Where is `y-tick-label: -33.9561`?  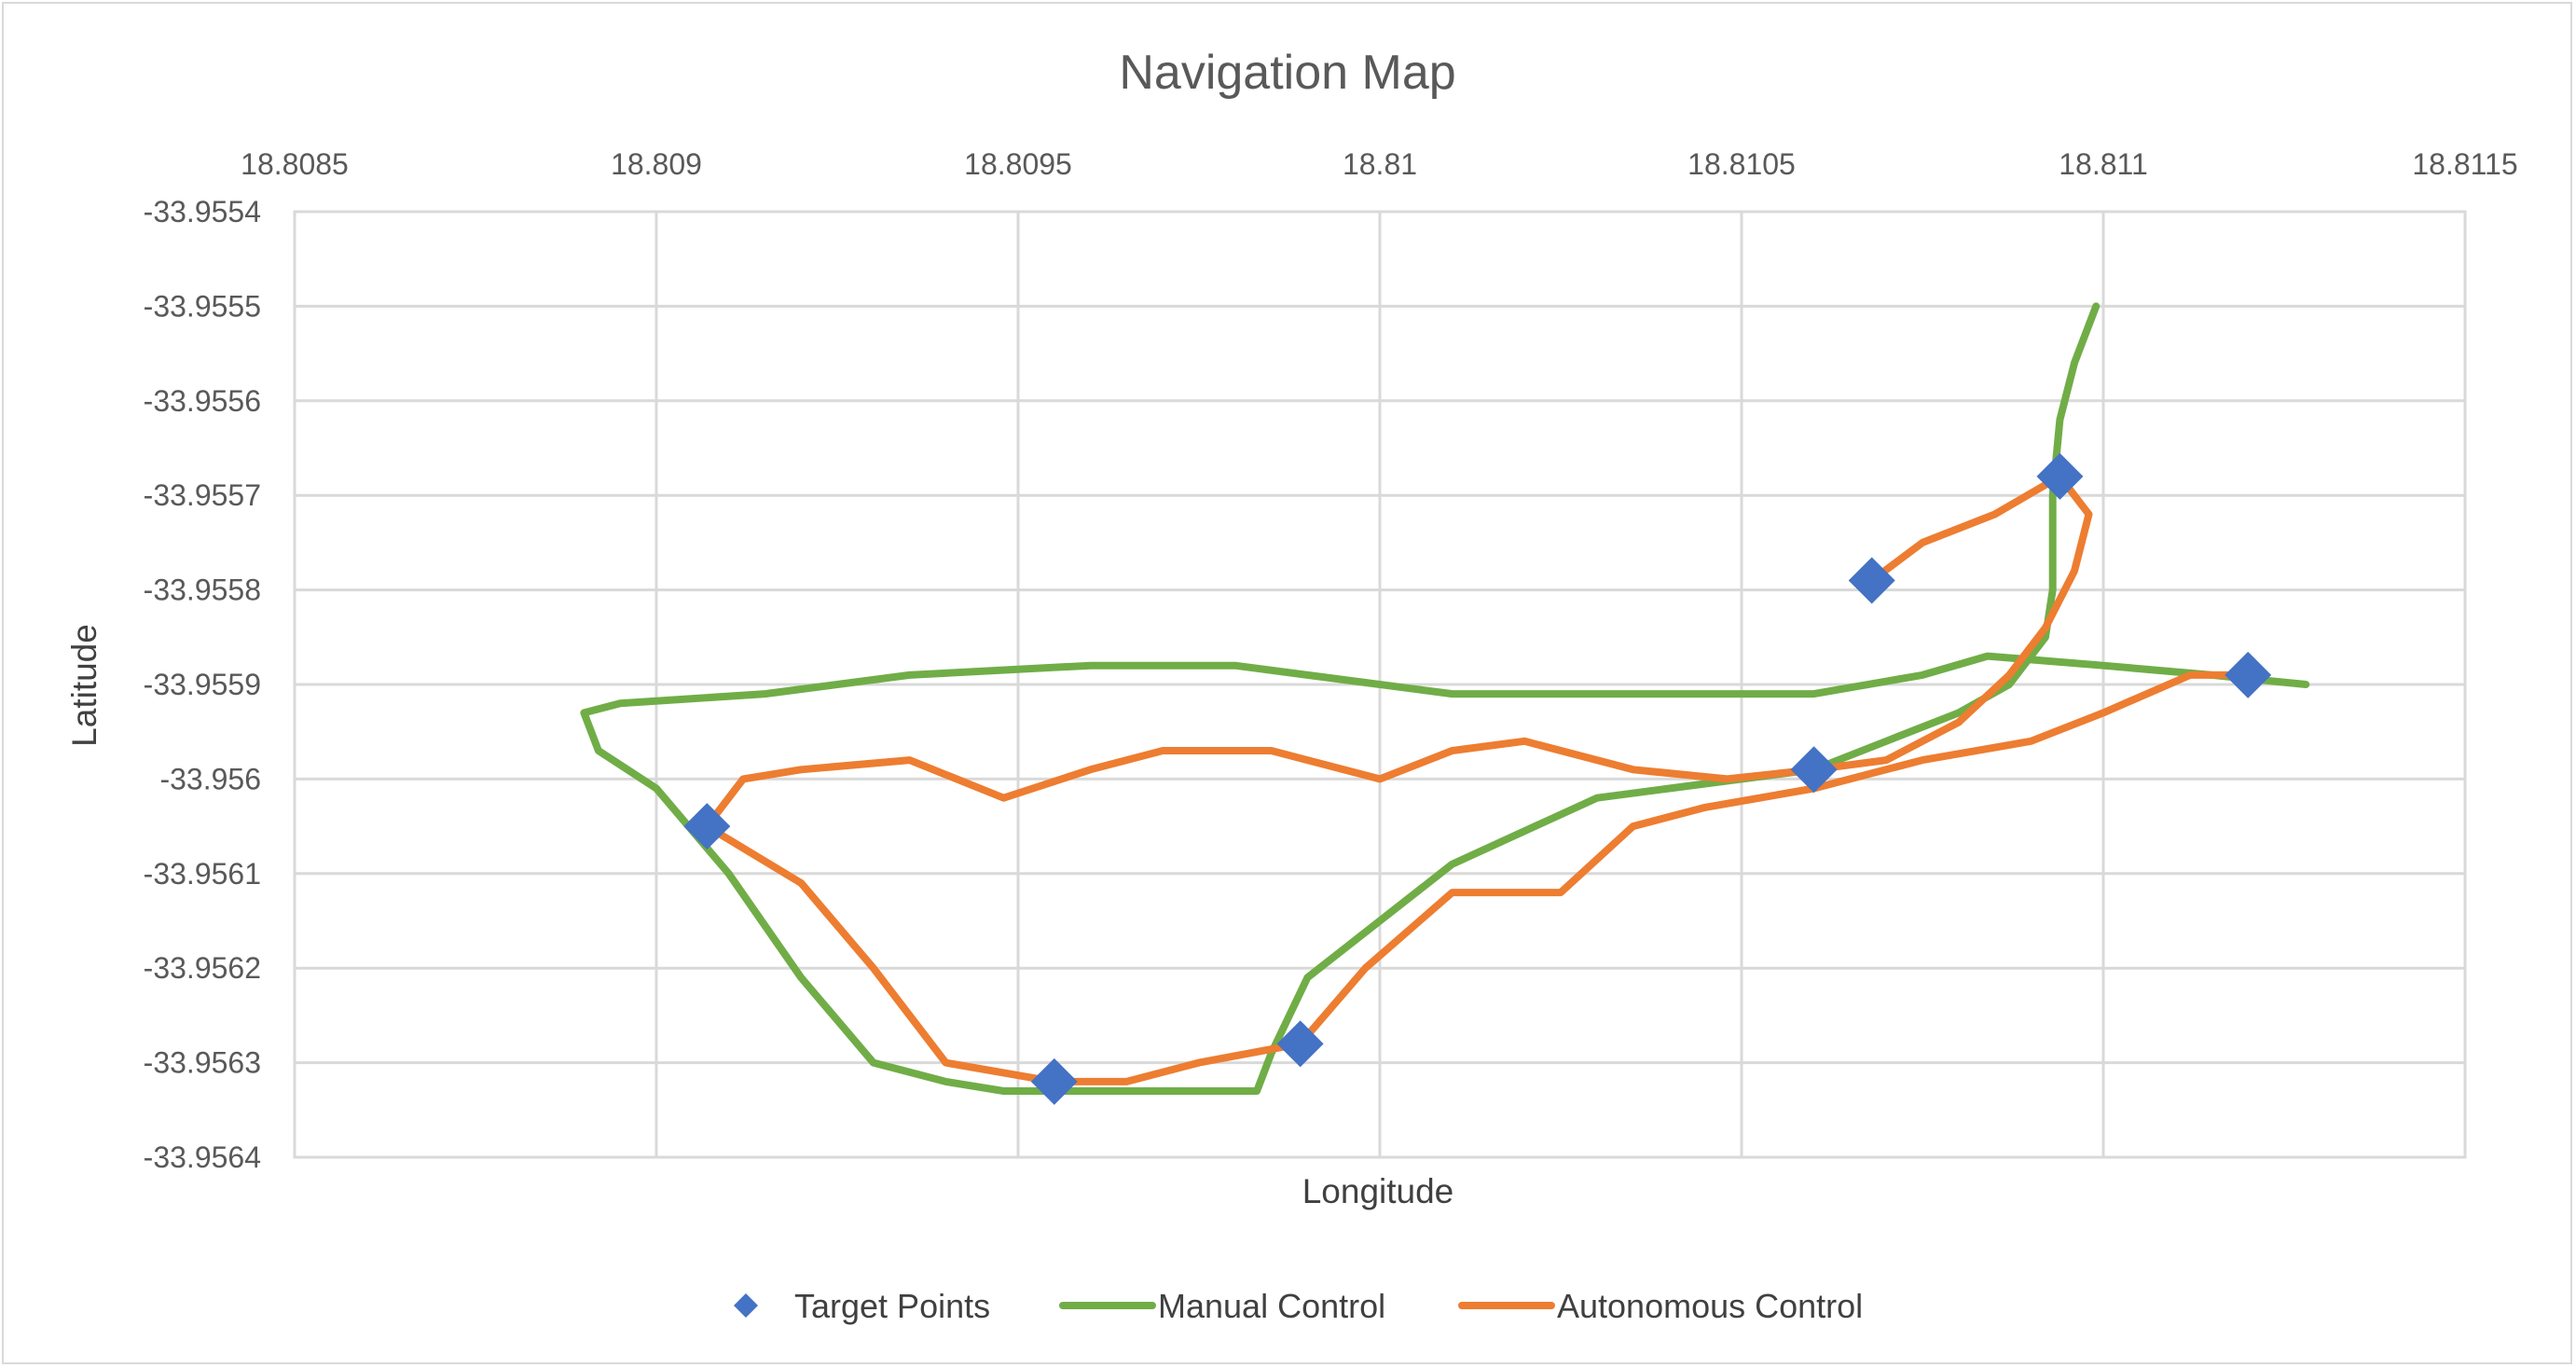 y-tick-label: -33.9561 is located at coordinates (202, 874).